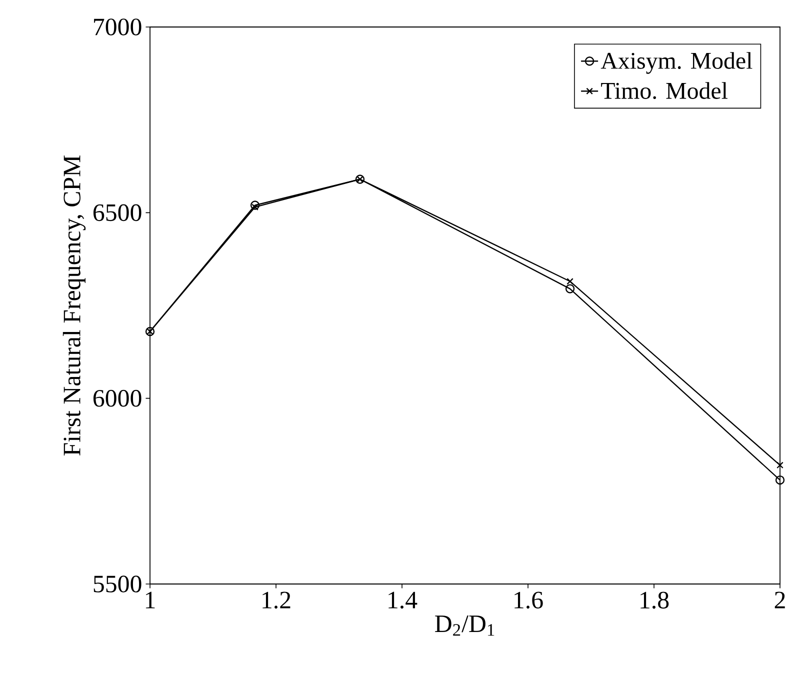 The width and height of the screenshot is (794, 683). I want to click on y-tick-label: 7000, so click(118, 27).